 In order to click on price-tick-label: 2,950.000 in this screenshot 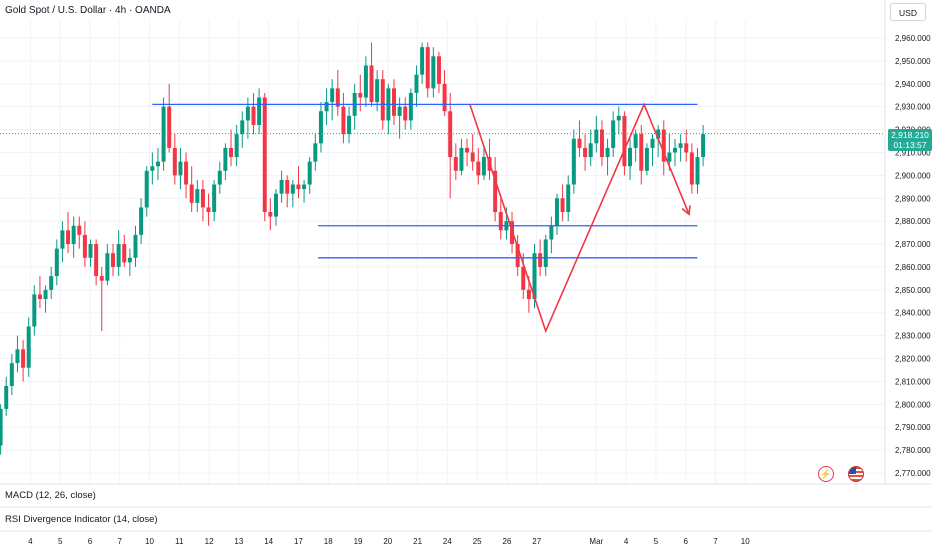, I will do `click(913, 61)`.